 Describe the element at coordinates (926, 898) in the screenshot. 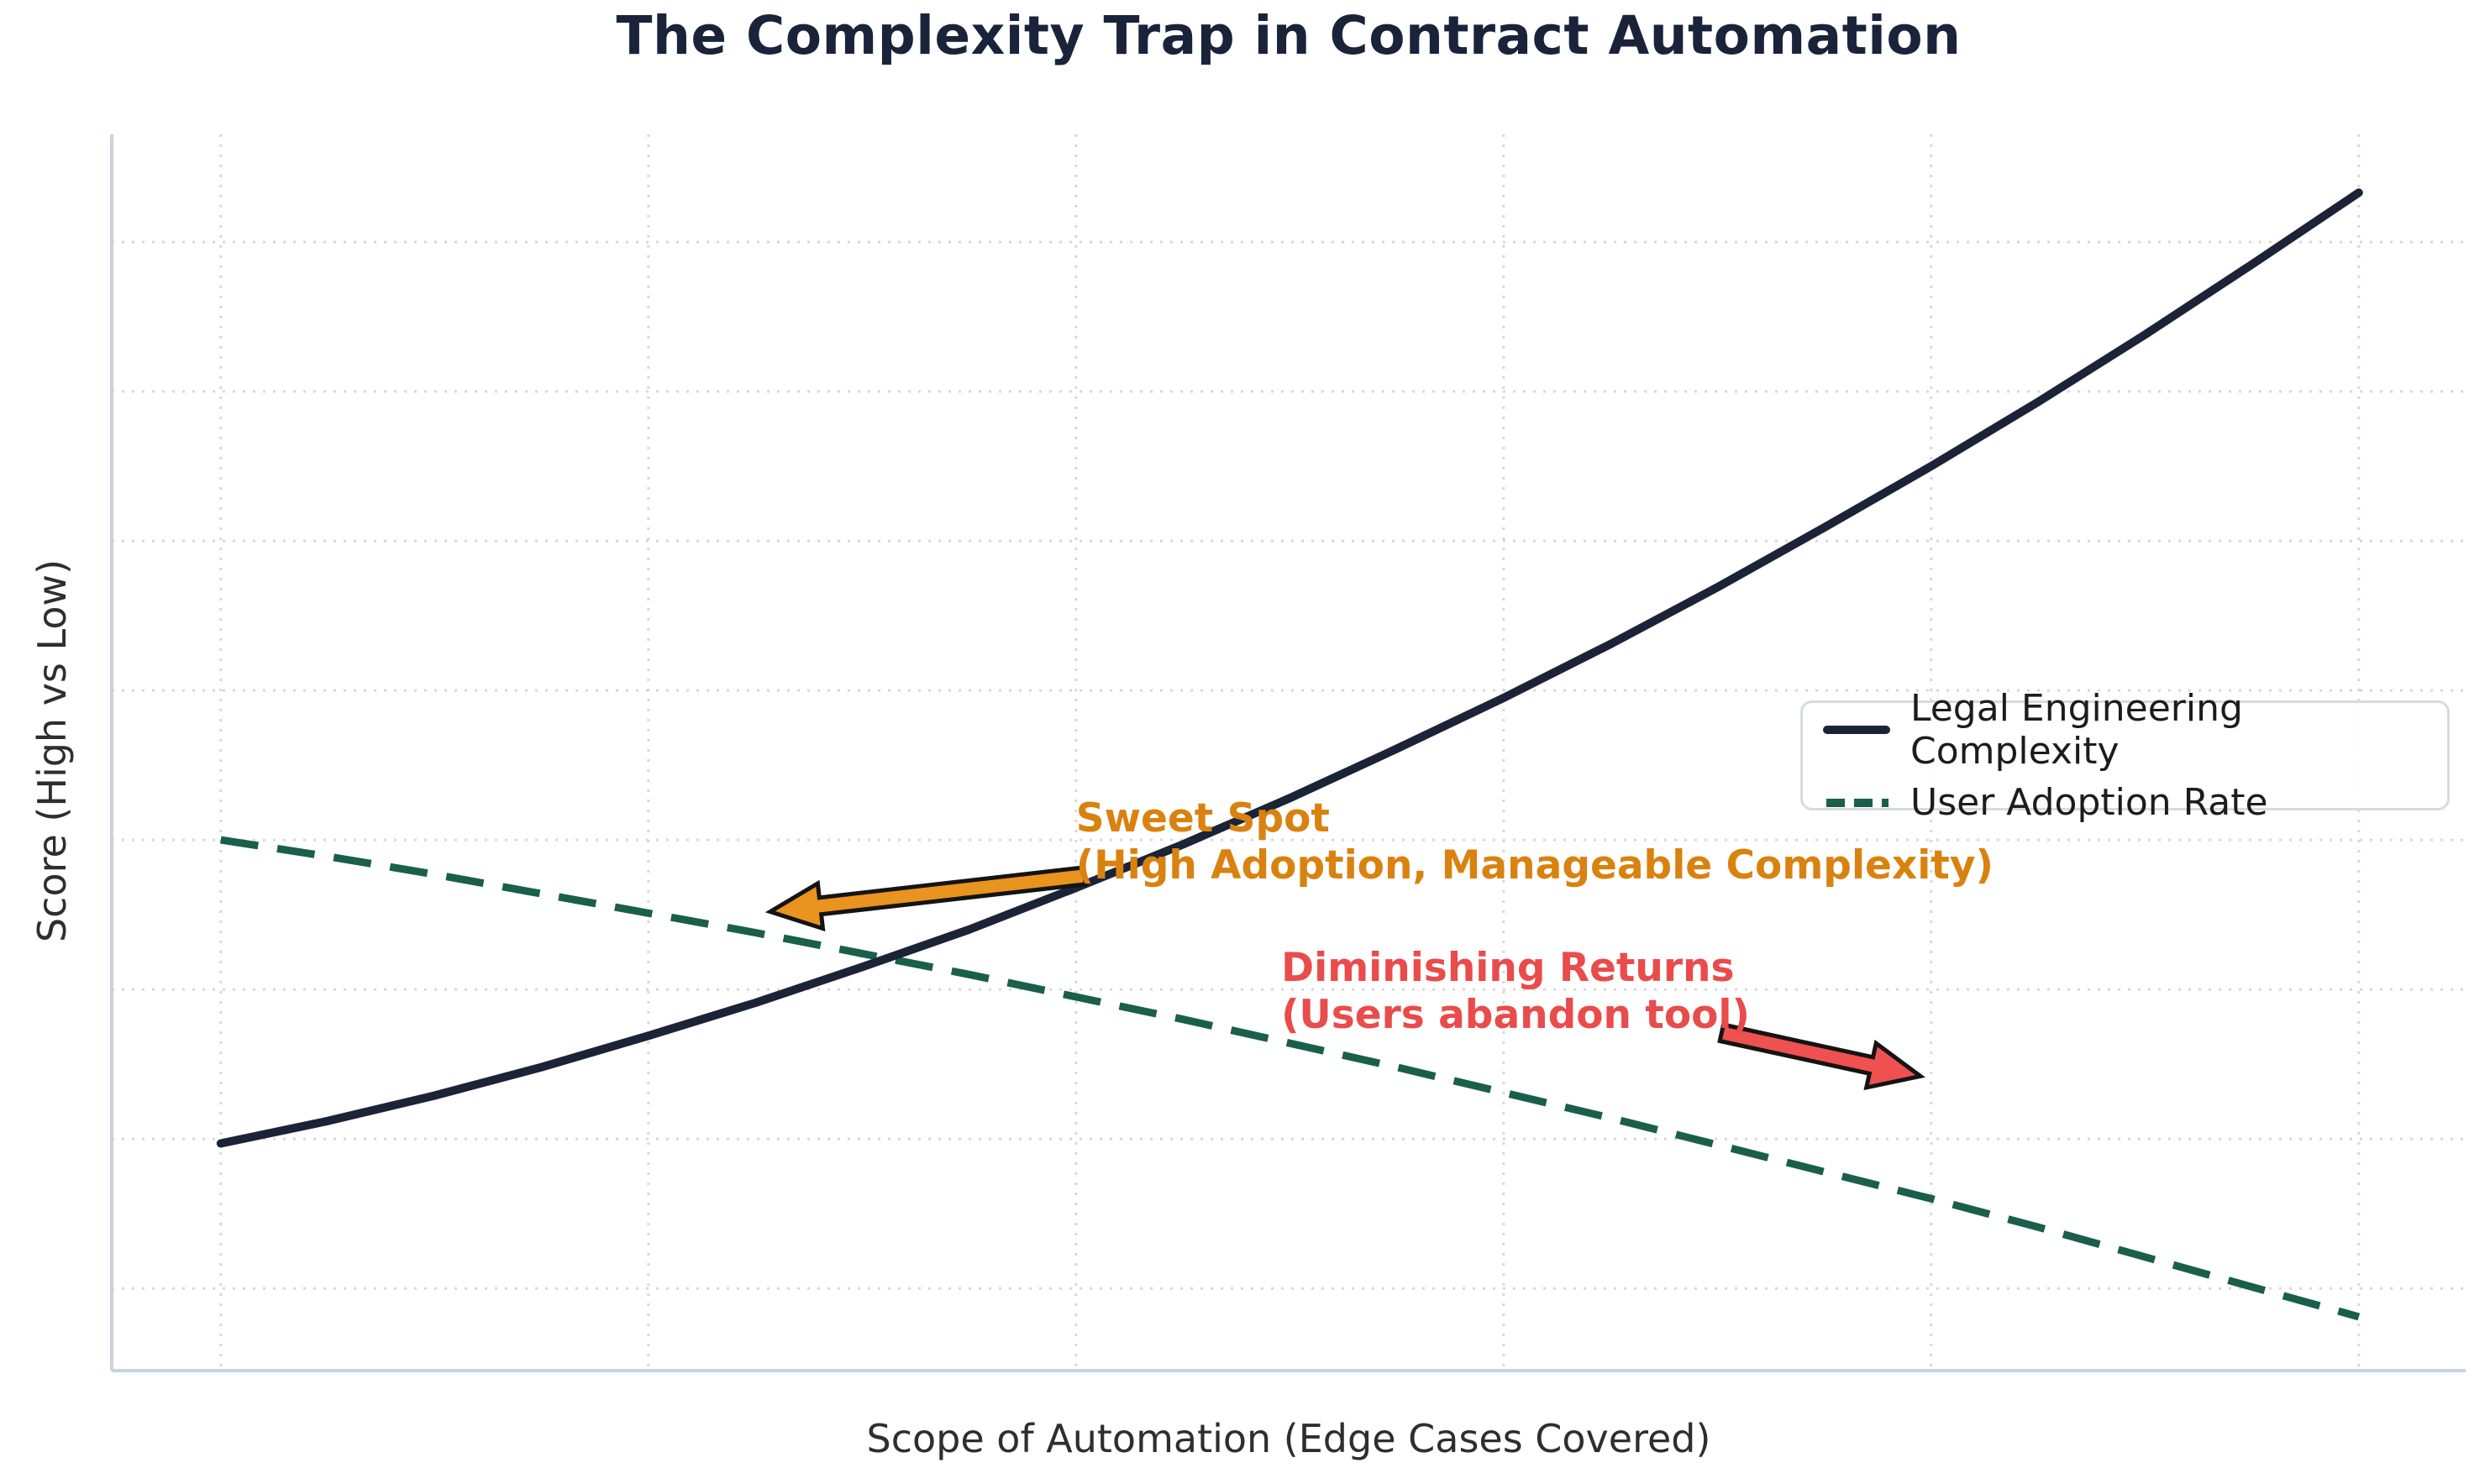

I see `sweet-spot-arrow` at that location.